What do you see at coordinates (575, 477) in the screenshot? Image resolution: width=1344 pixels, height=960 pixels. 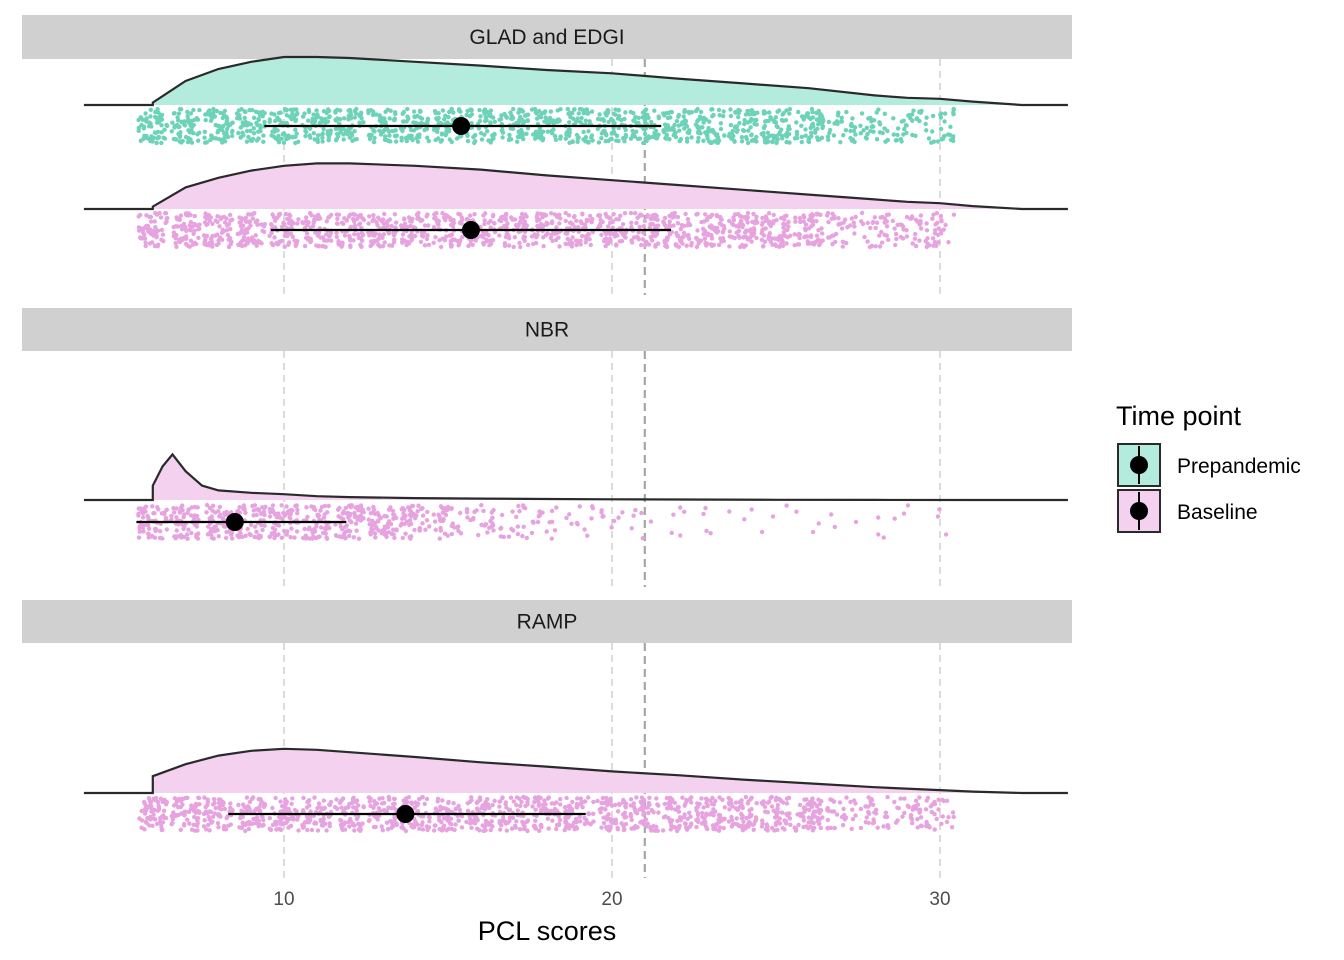 I see `density-outline` at bounding box center [575, 477].